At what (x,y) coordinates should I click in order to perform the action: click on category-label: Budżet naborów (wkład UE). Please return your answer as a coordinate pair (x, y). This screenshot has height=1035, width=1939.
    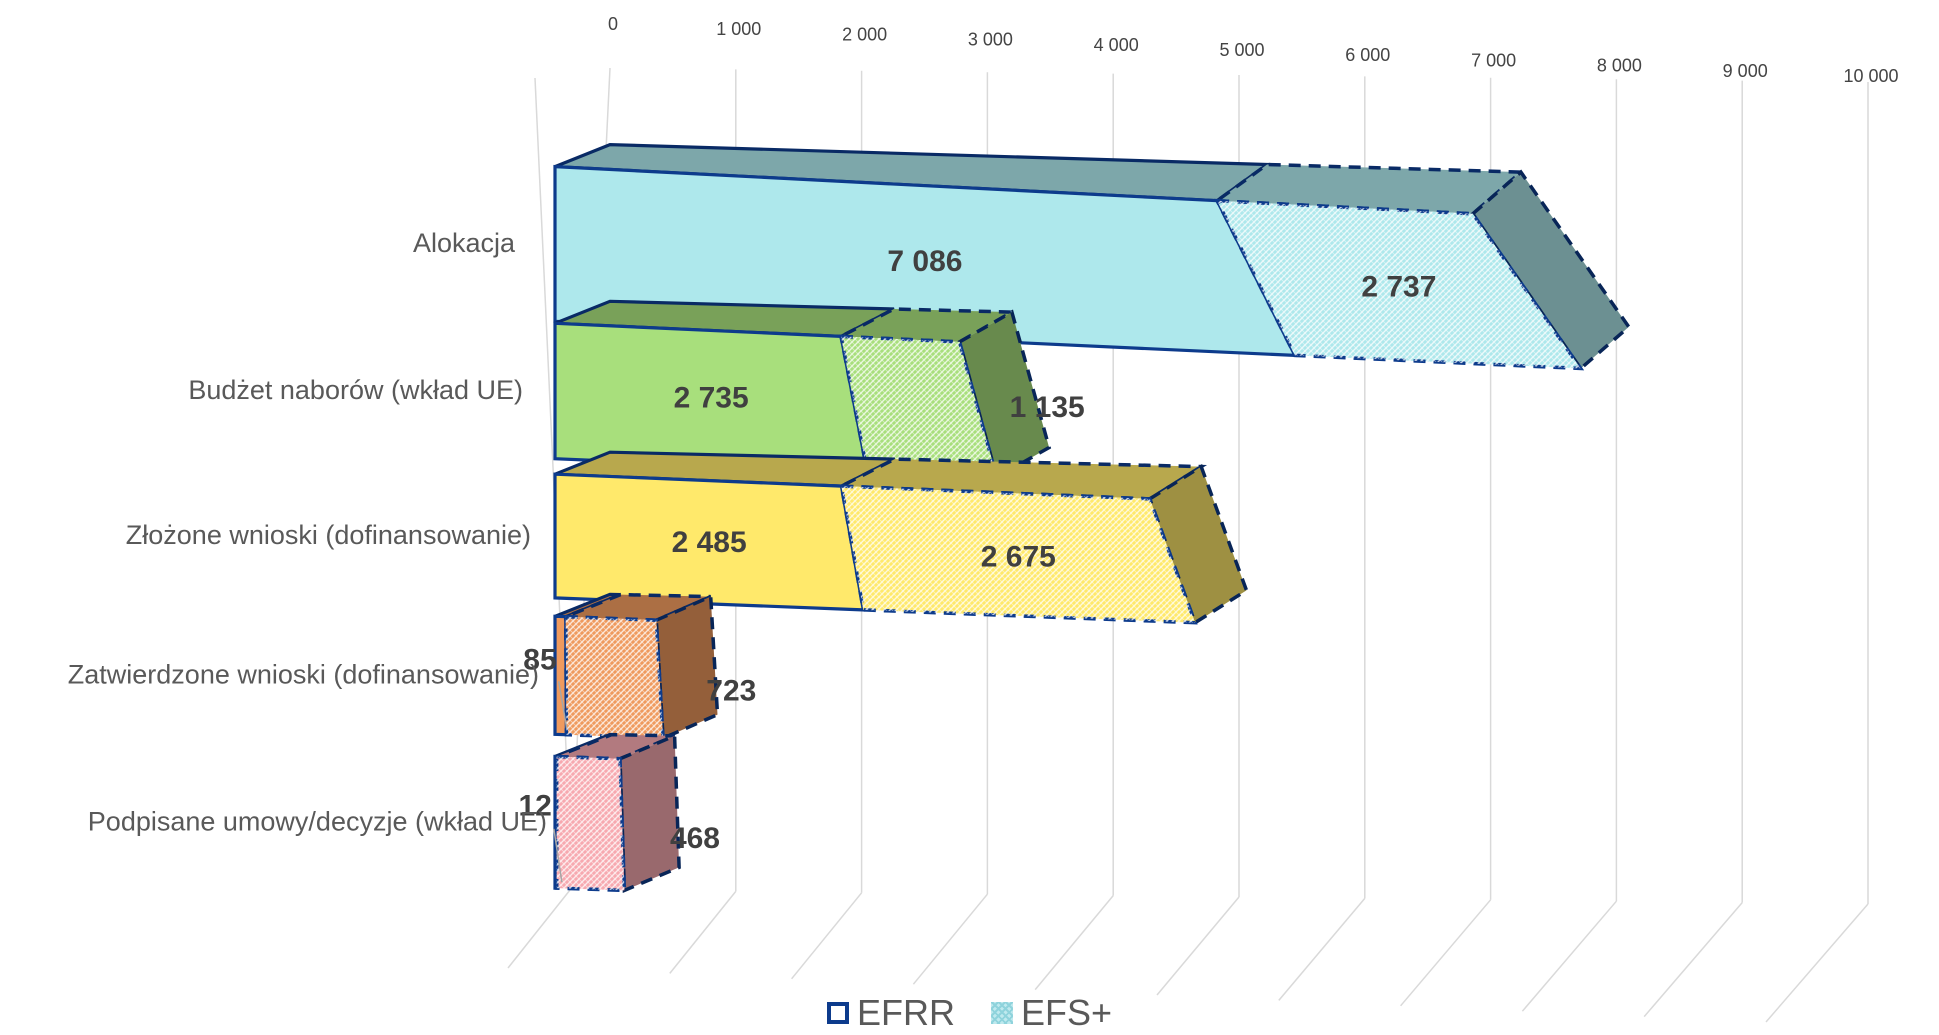
    Looking at the image, I should click on (355, 390).